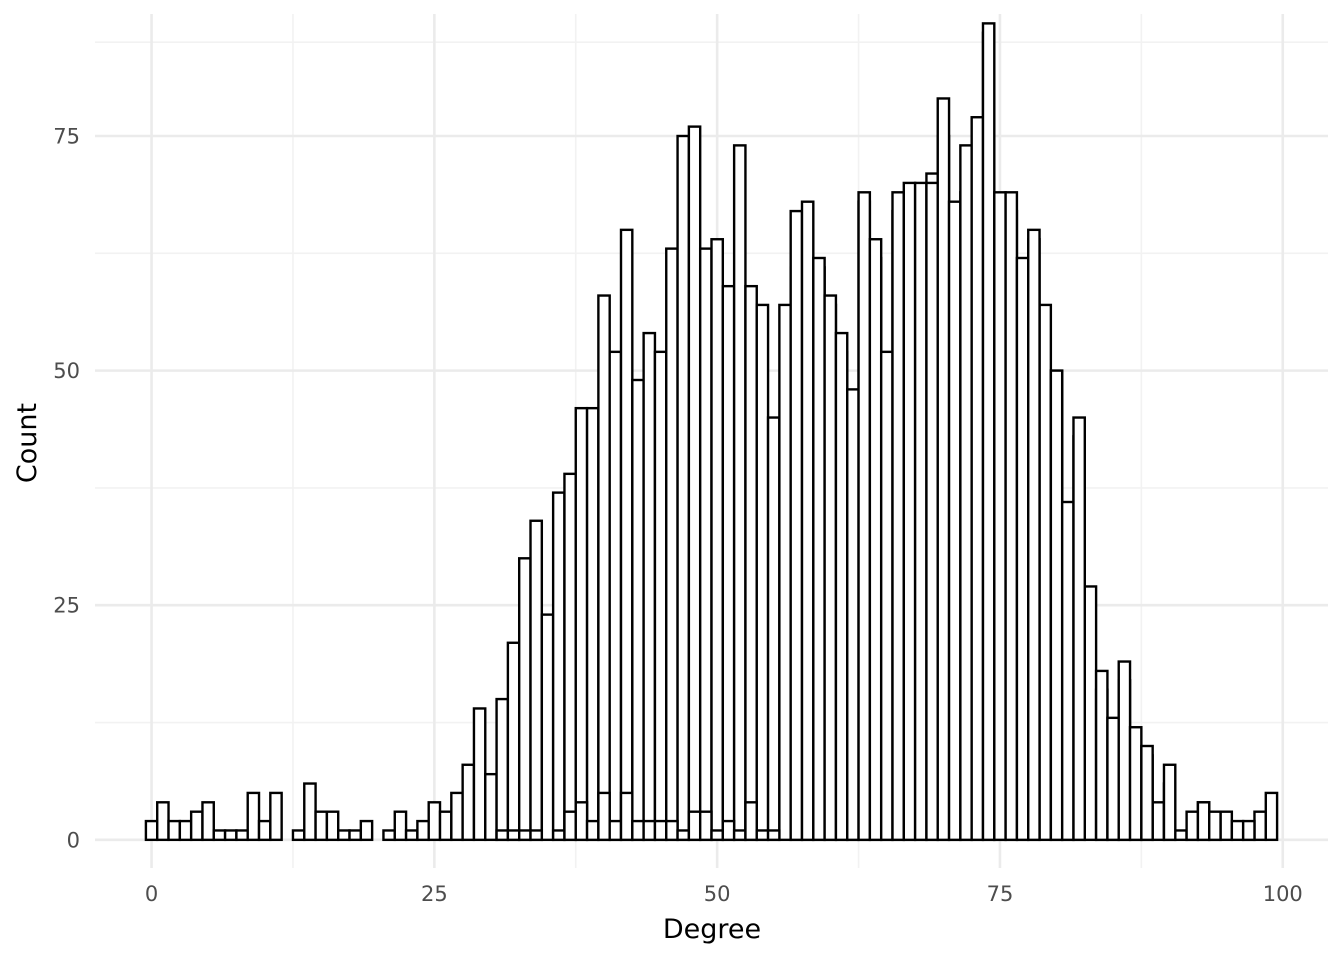 The image size is (1344, 960). Describe the element at coordinates (73, 840) in the screenshot. I see `y-tick-label: 0` at that location.